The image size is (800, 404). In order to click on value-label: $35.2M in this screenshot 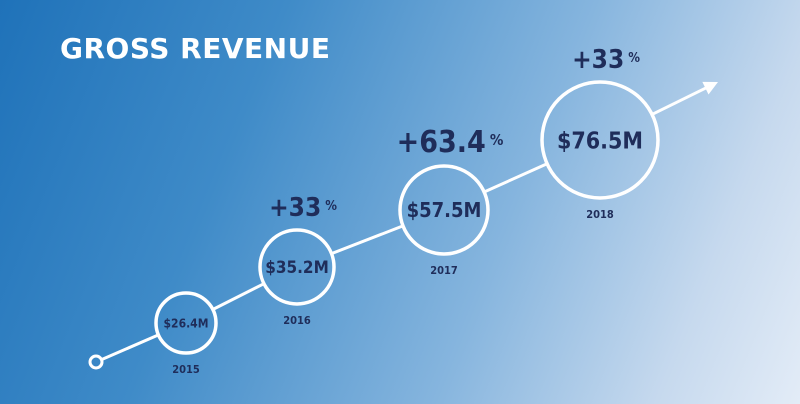, I will do `click(297, 268)`.